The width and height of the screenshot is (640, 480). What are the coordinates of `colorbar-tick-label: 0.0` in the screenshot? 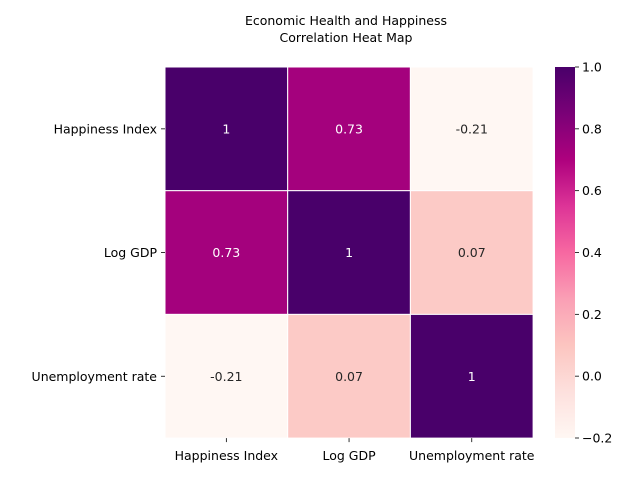 It's located at (592, 376).